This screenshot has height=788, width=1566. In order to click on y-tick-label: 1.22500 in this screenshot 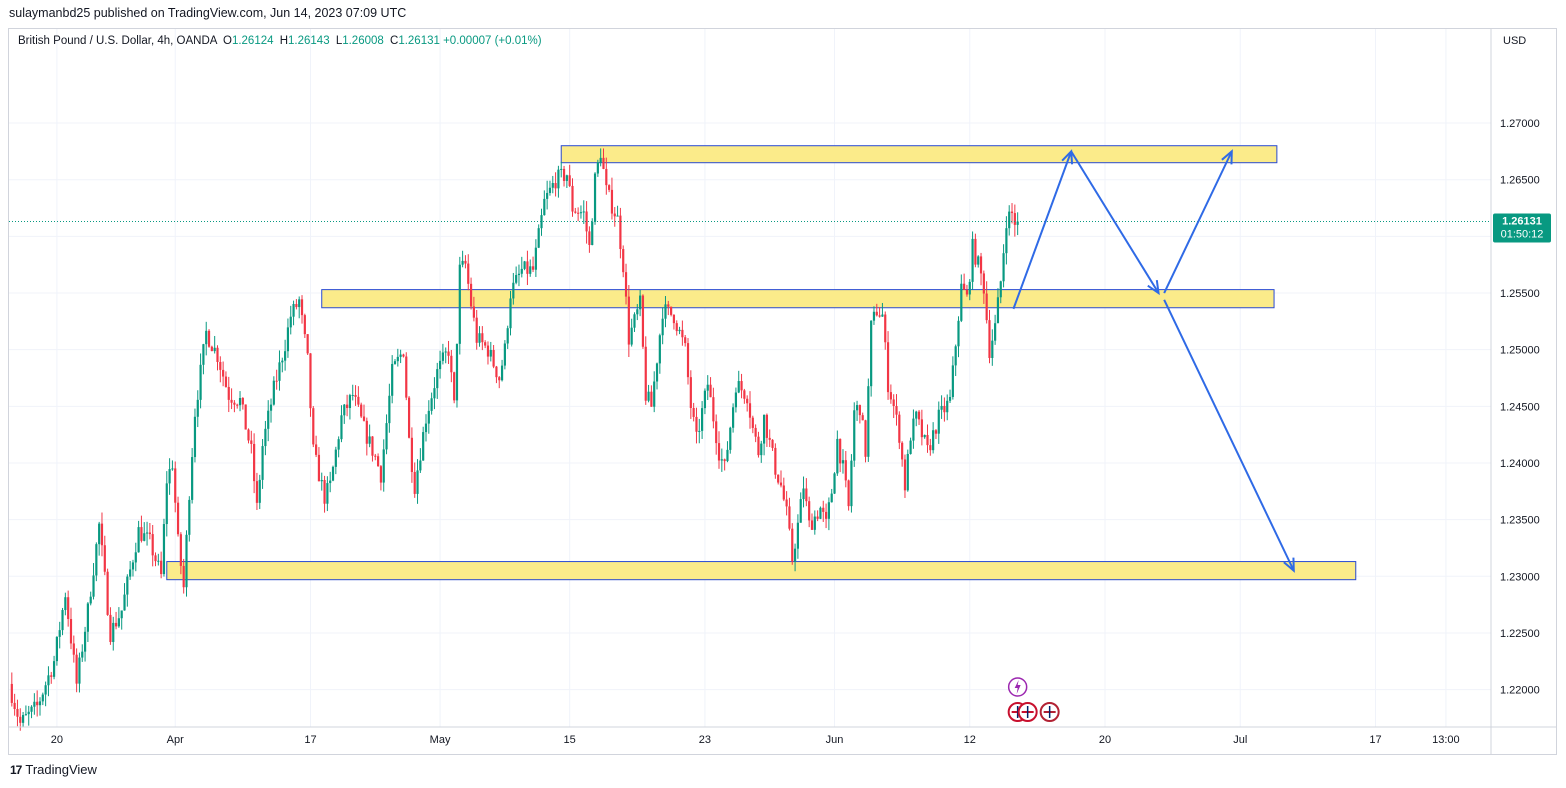, I will do `click(1520, 634)`.